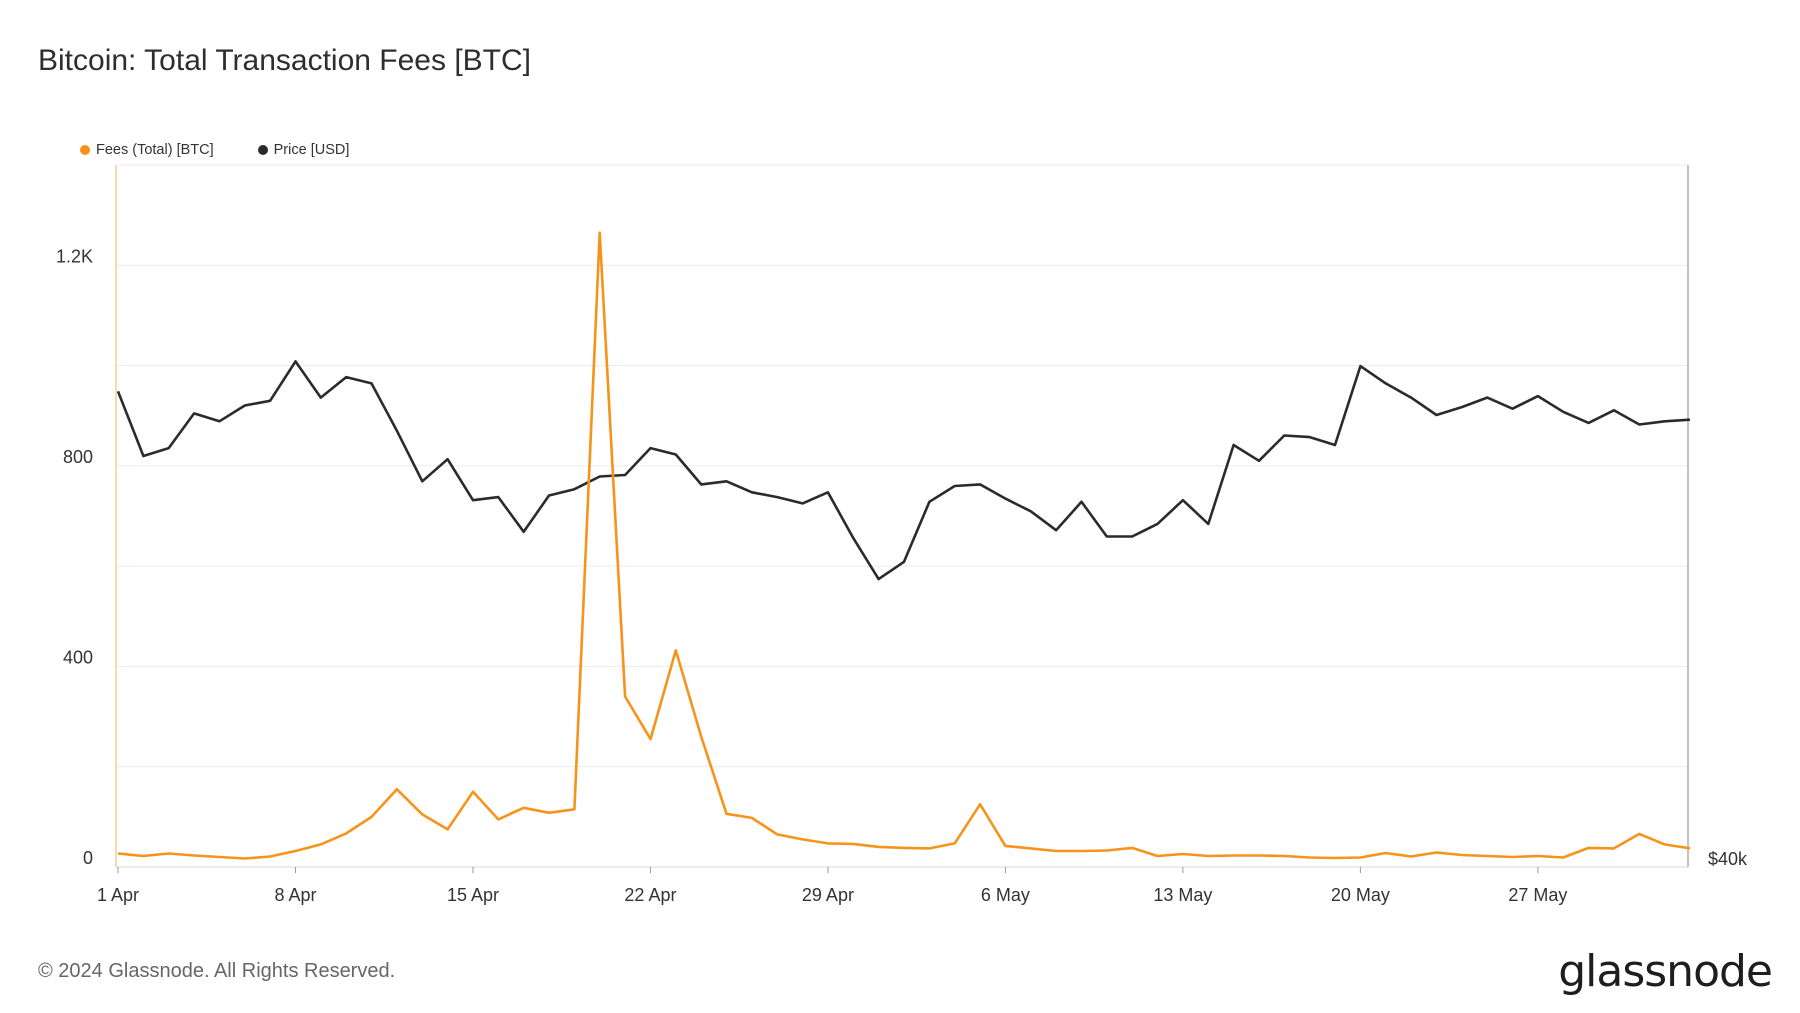 The height and width of the screenshot is (1013, 1800). Describe the element at coordinates (650, 895) in the screenshot. I see `x-tick-label: 22 Apr` at that location.